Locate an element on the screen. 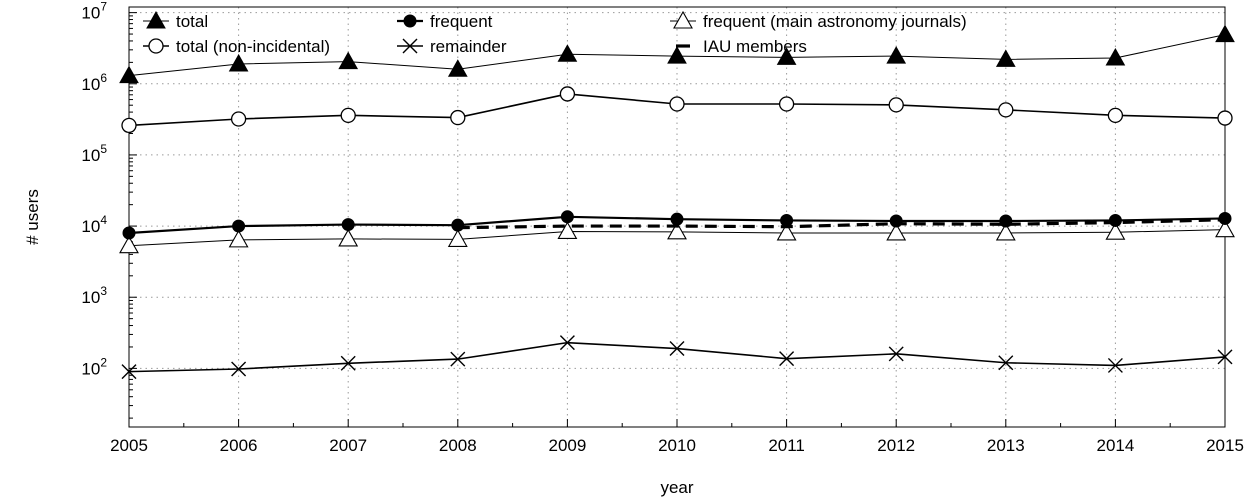  y-tick-label: 10³ is located at coordinates (94, 295).